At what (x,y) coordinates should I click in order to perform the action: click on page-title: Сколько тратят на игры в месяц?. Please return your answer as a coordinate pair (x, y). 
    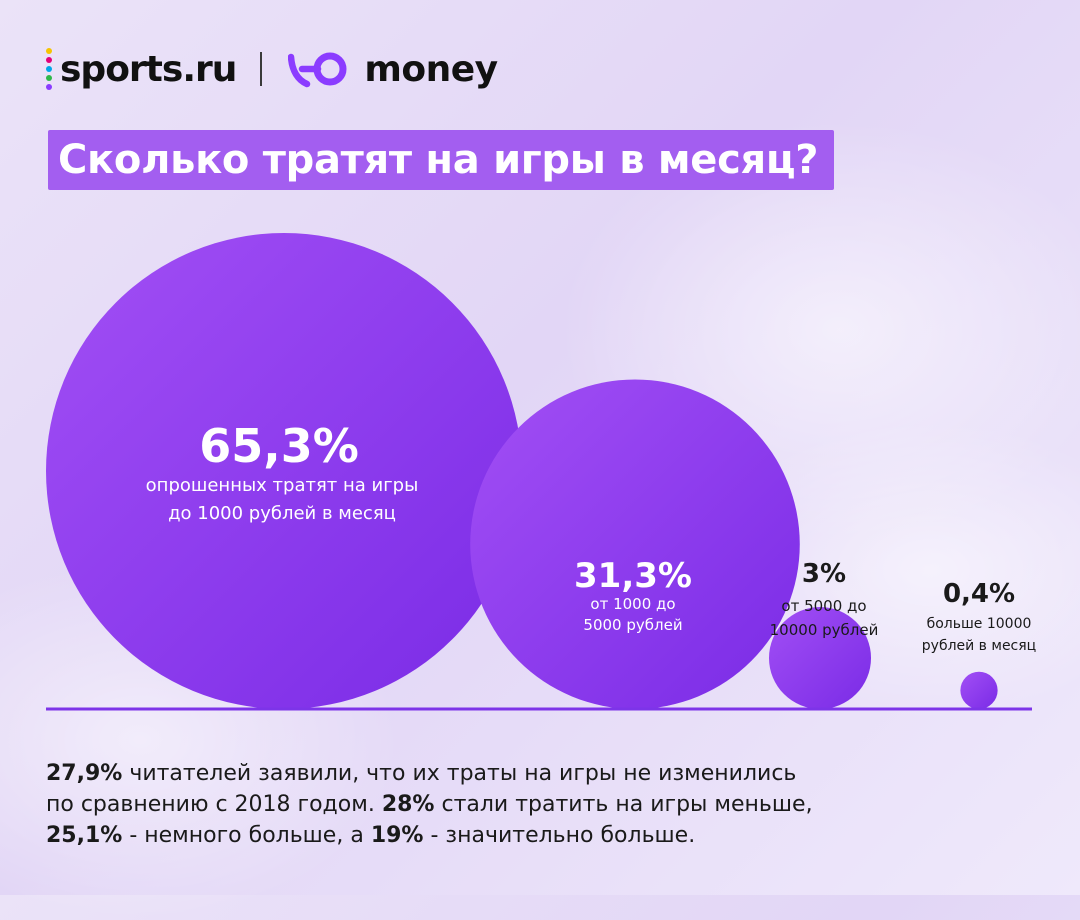
    Looking at the image, I should click on (438, 160).